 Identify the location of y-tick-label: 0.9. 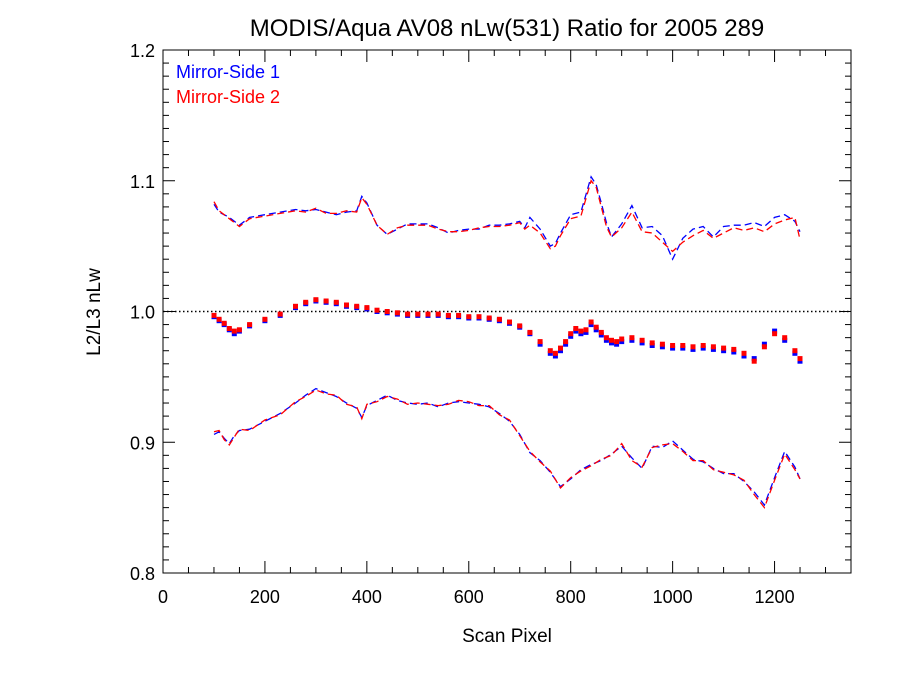
(142, 443).